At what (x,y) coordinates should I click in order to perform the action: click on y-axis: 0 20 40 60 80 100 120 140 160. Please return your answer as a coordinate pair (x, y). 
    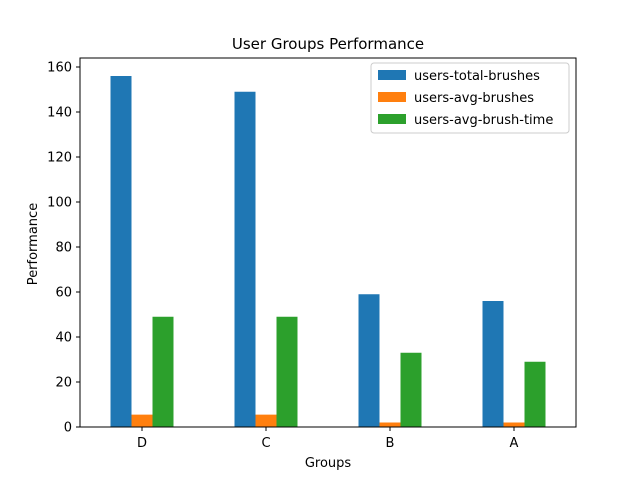
    Looking at the image, I should click on (63, 248).